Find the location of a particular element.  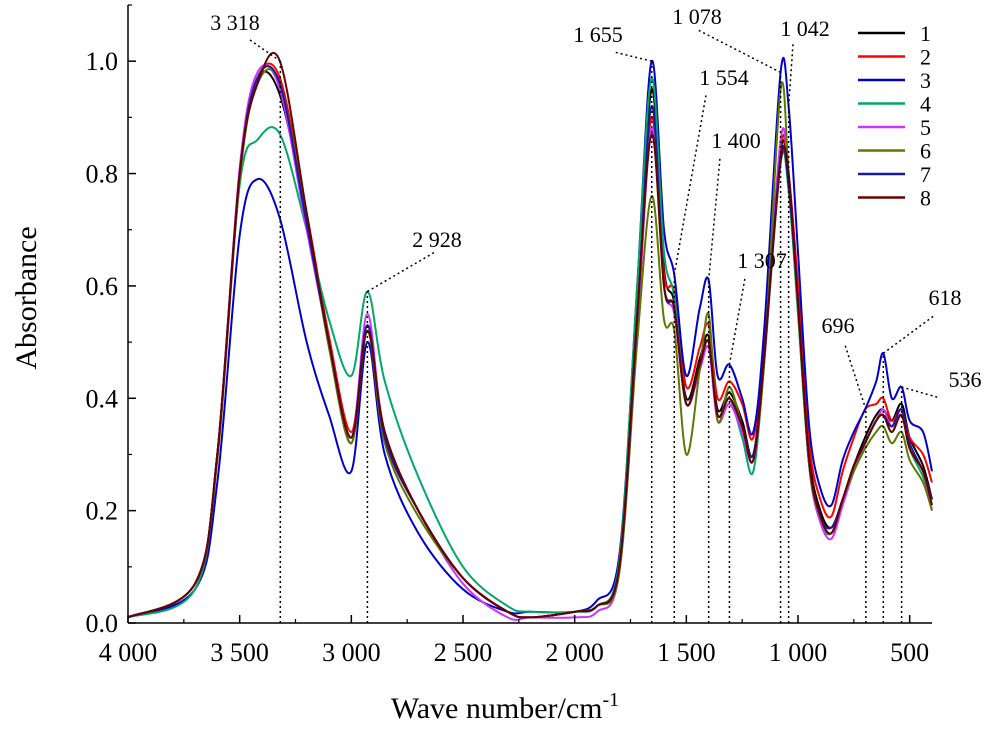

y-tick-label: 1.0 is located at coordinates (102, 61).